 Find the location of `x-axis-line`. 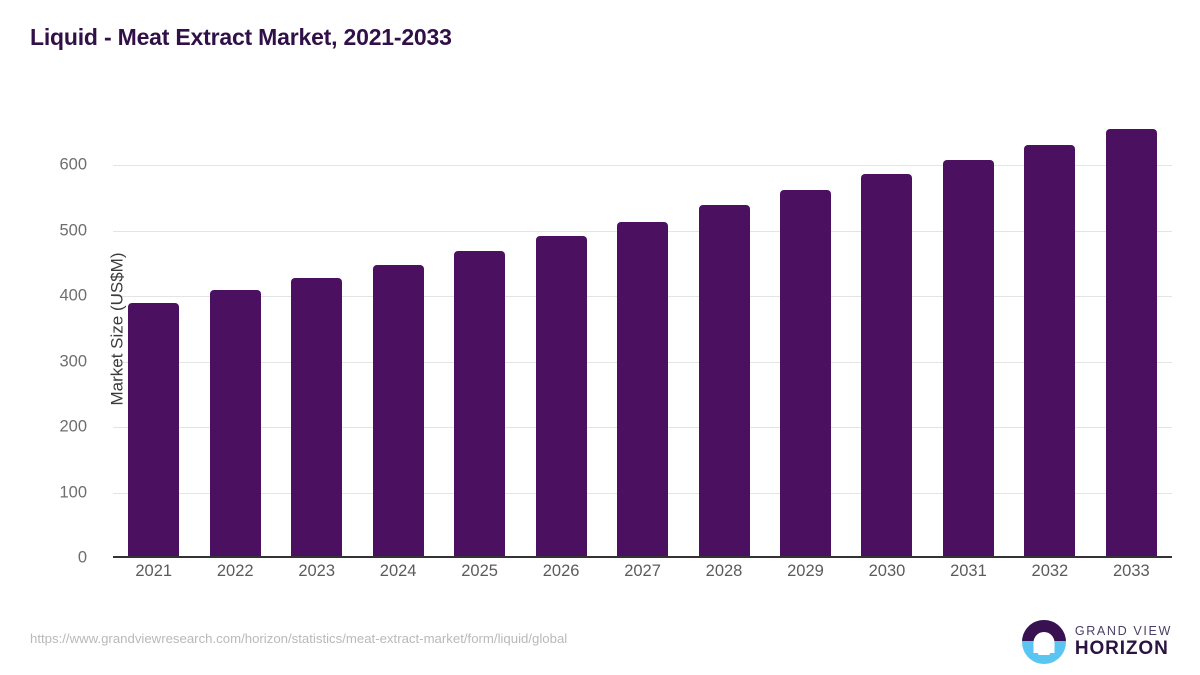

x-axis-line is located at coordinates (642, 557).